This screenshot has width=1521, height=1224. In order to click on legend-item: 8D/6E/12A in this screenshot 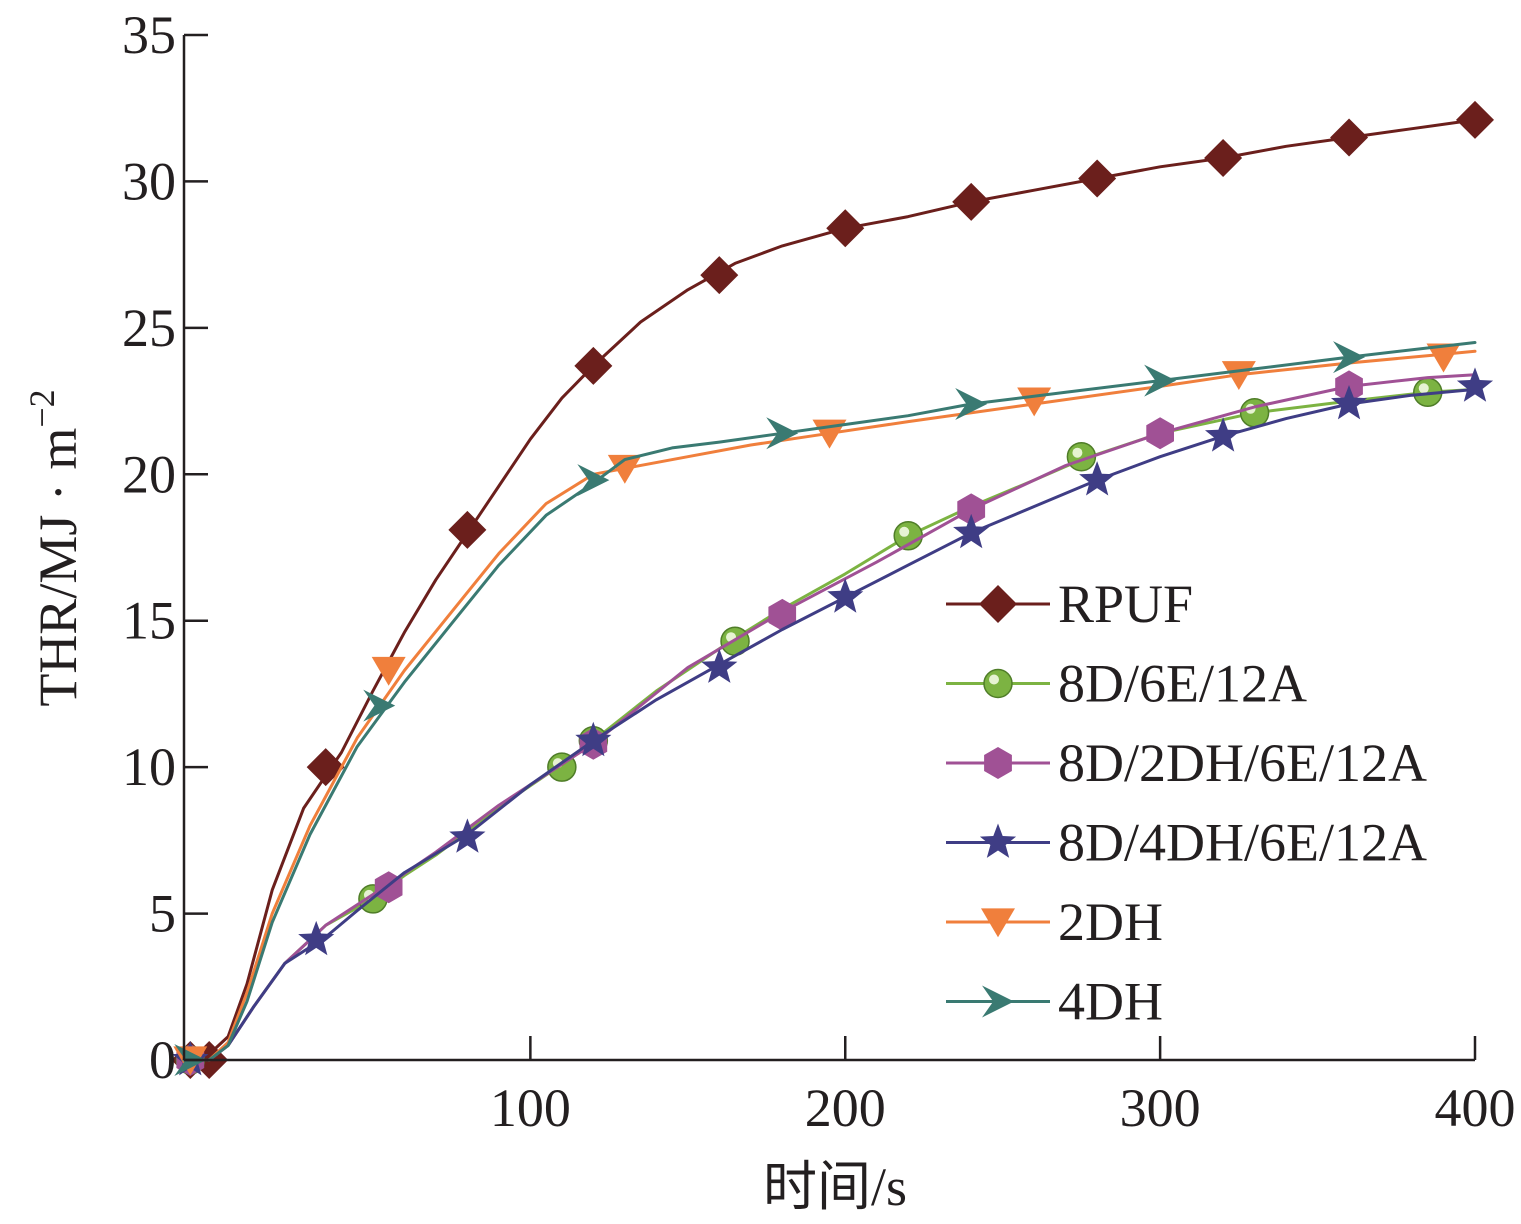, I will do `click(1126, 684)`.